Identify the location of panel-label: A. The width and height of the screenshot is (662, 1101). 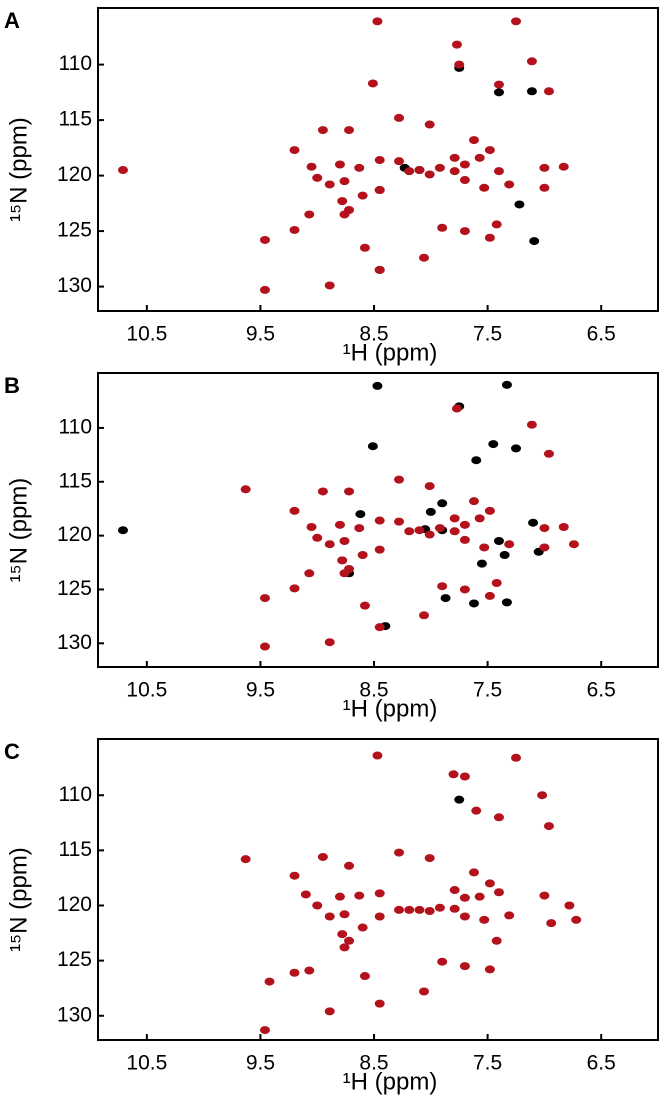
(12, 20).